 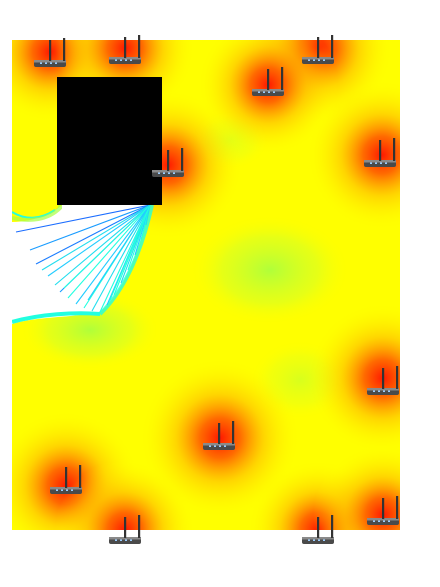 What do you see at coordinates (109, 141) in the screenshot?
I see `obstacle-block` at bounding box center [109, 141].